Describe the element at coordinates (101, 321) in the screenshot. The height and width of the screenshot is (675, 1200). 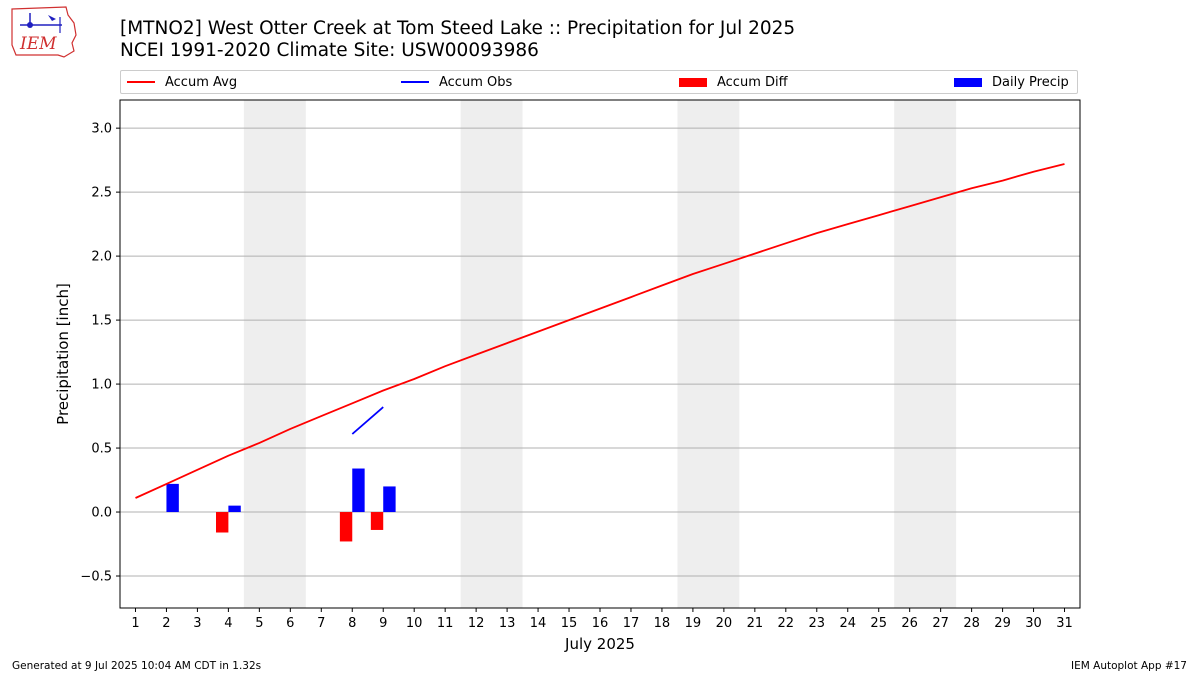
I see `y-tick-label: 1.5` at that location.